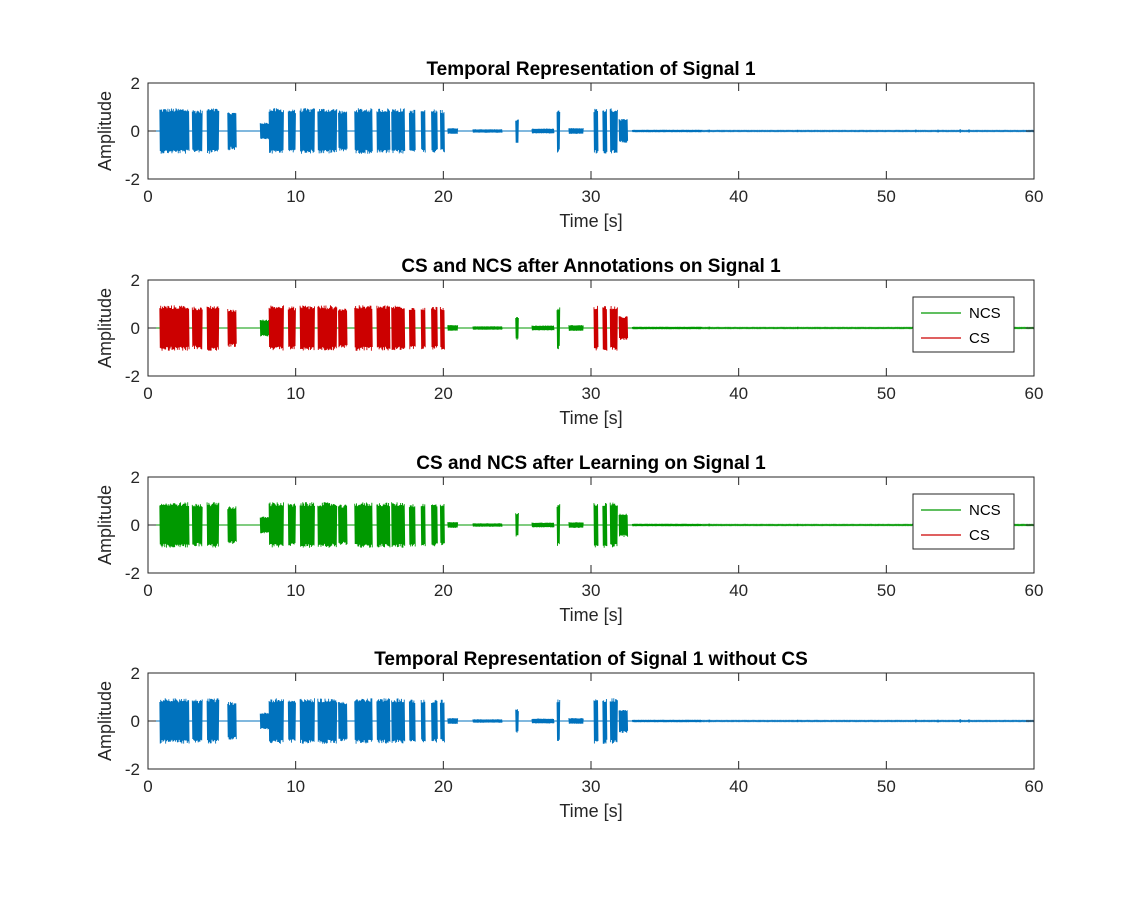  I want to click on chart-title: CS and NCS after Learning on Signal 1, so click(591, 463).